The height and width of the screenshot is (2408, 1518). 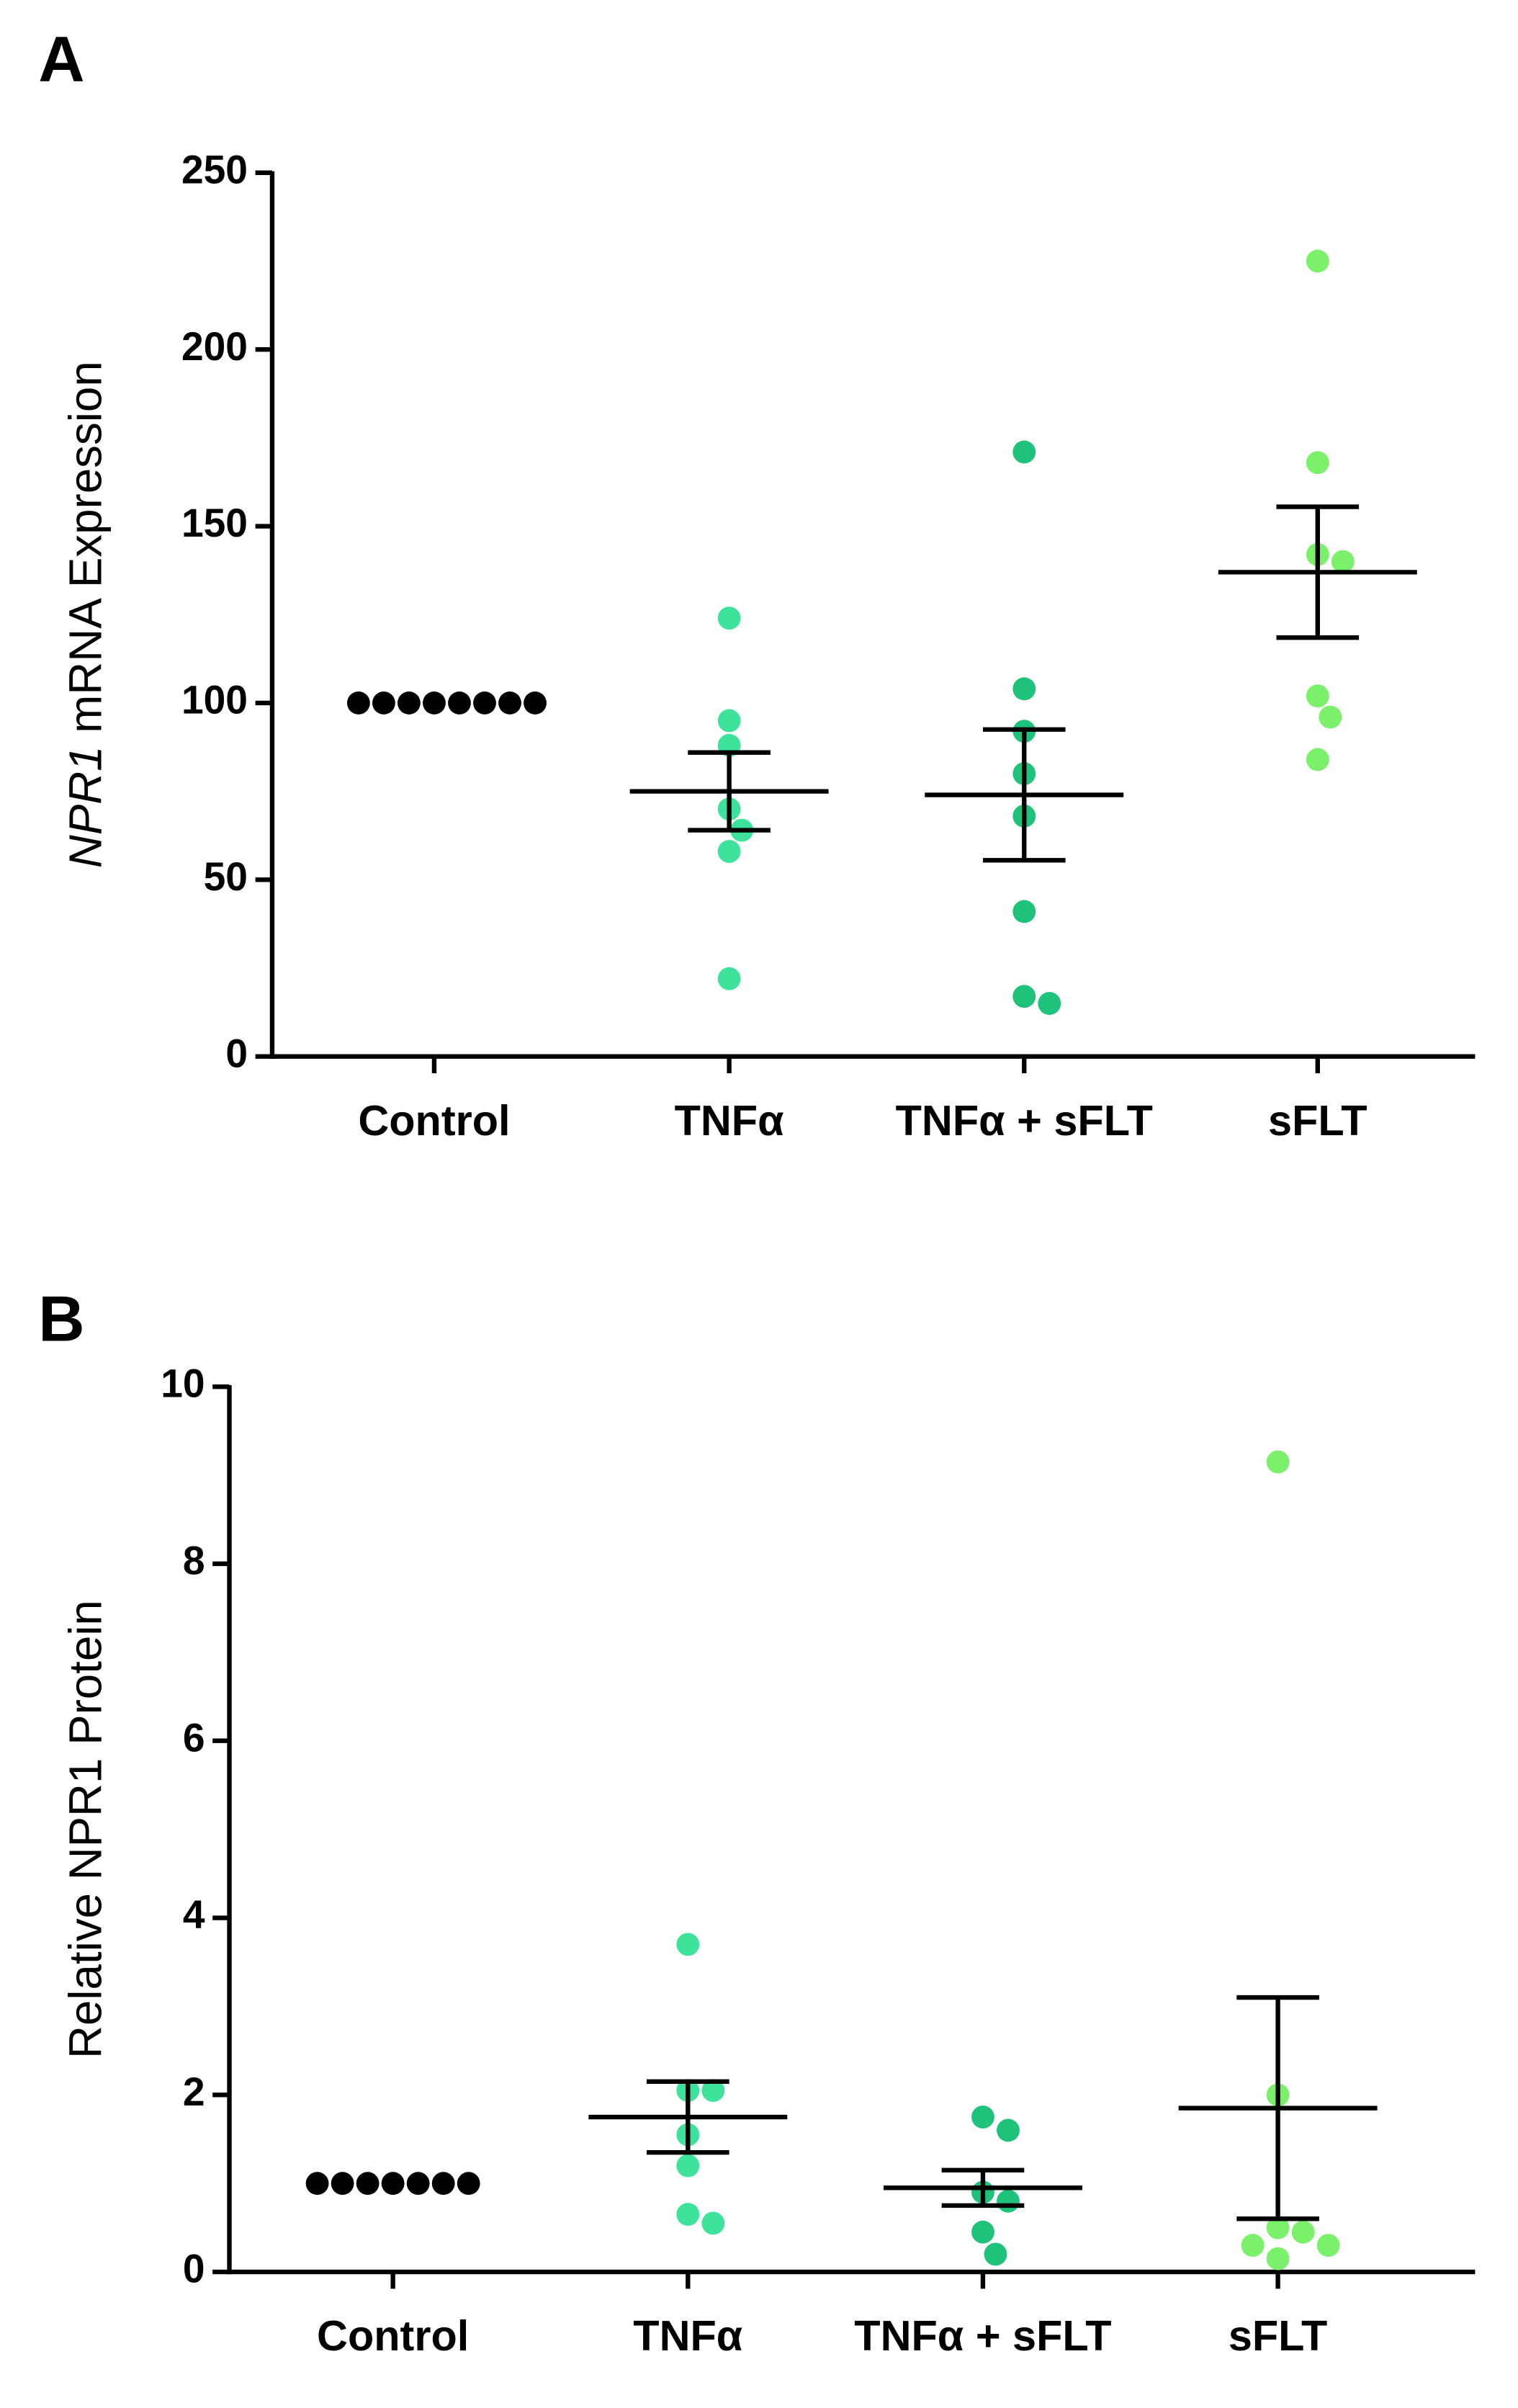 What do you see at coordinates (194, 1738) in the screenshot?
I see `y-tick-label: 6` at bounding box center [194, 1738].